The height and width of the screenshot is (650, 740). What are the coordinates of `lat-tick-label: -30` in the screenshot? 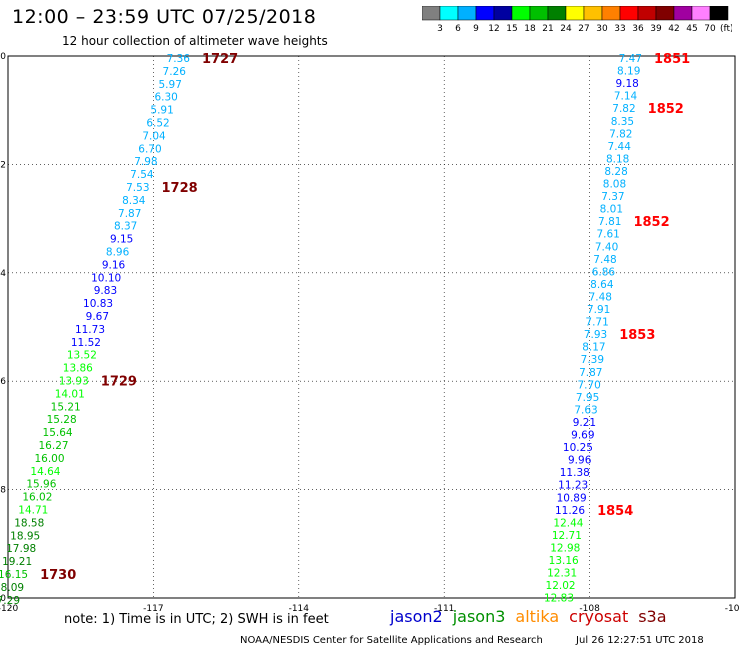 It's located at (3, 57).